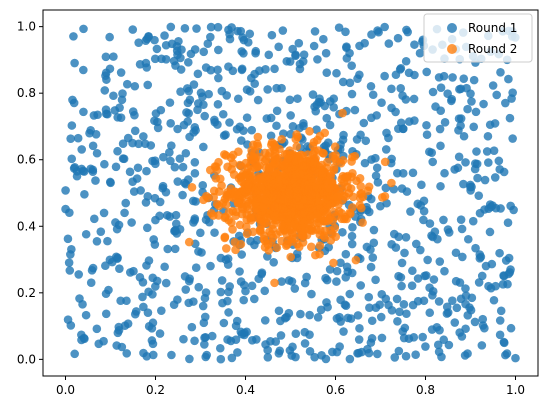  What do you see at coordinates (26, 226) in the screenshot?
I see `y-tick-label: 0.4` at bounding box center [26, 226].